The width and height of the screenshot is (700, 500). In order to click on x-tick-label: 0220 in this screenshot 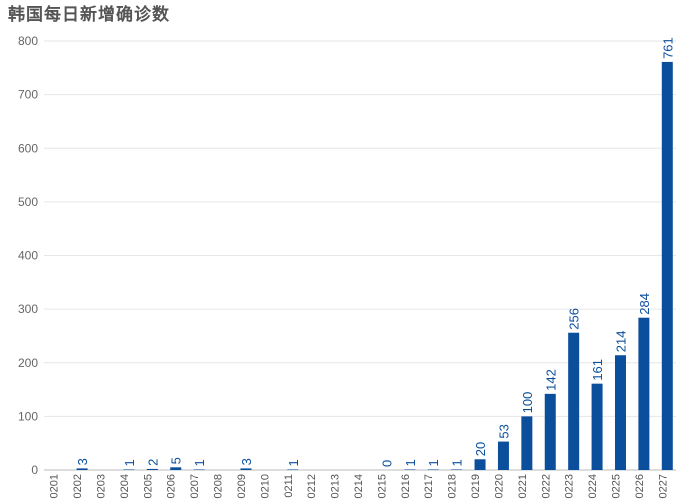, I will do `click(499, 486)`.